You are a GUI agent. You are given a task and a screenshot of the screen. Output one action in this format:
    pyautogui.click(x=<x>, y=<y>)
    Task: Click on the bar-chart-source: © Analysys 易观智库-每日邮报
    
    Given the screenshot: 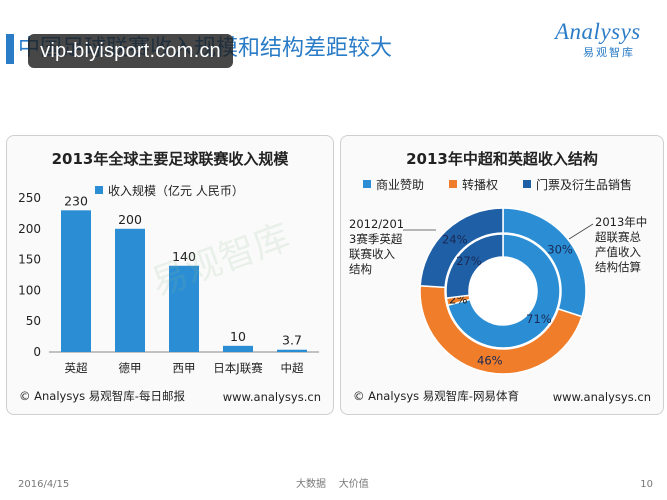 What is the action you would take?
    pyautogui.click(x=102, y=396)
    